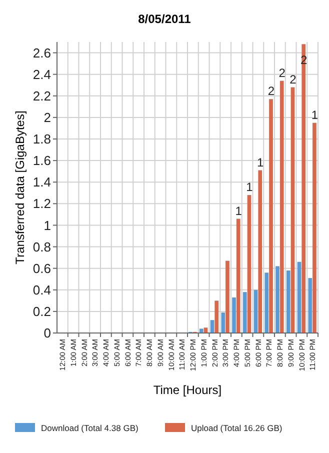 The image size is (329, 453). What do you see at coordinates (47, 117) in the screenshot?
I see `y-tick-label: 2` at bounding box center [47, 117].